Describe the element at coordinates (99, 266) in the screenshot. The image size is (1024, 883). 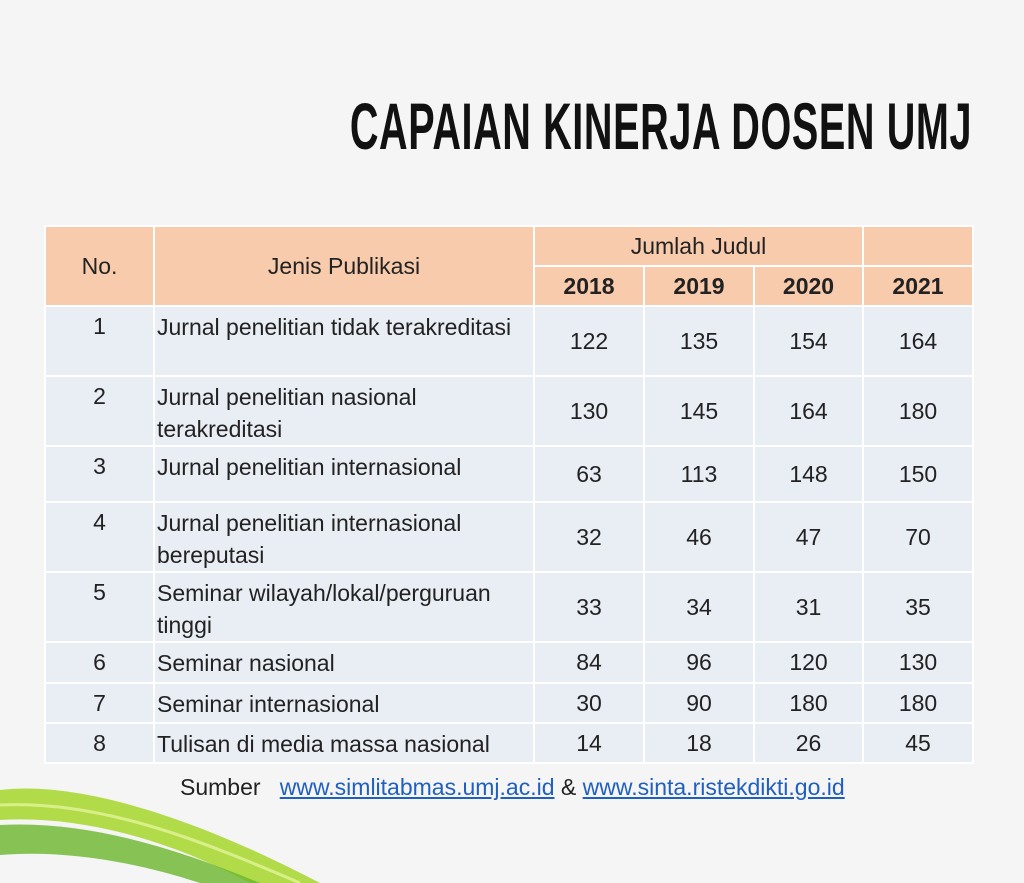
I see `header-cell: No.` at that location.